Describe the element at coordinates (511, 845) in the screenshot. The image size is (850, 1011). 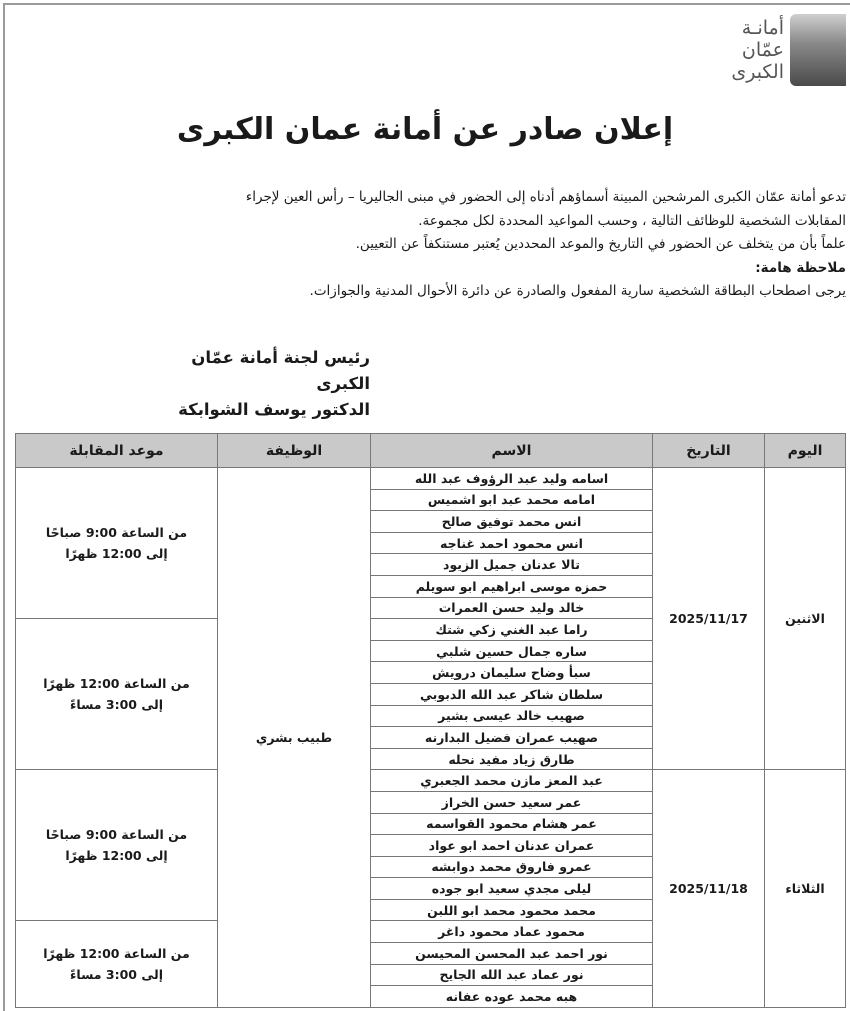
I see `name-cell: عمران عدنان احمد ابو عواد` at that location.